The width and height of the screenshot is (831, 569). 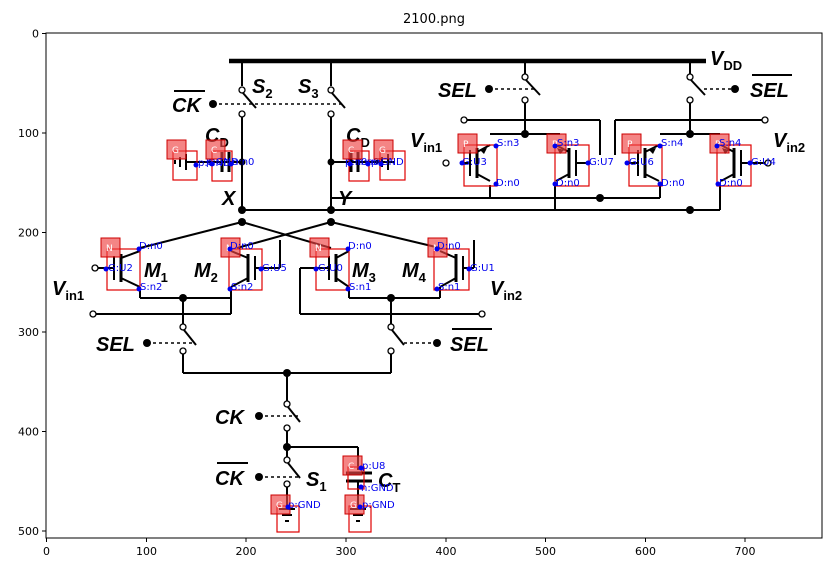 What do you see at coordinates (377, 488) in the screenshot?
I see `svg-text: n:GND` at bounding box center [377, 488].